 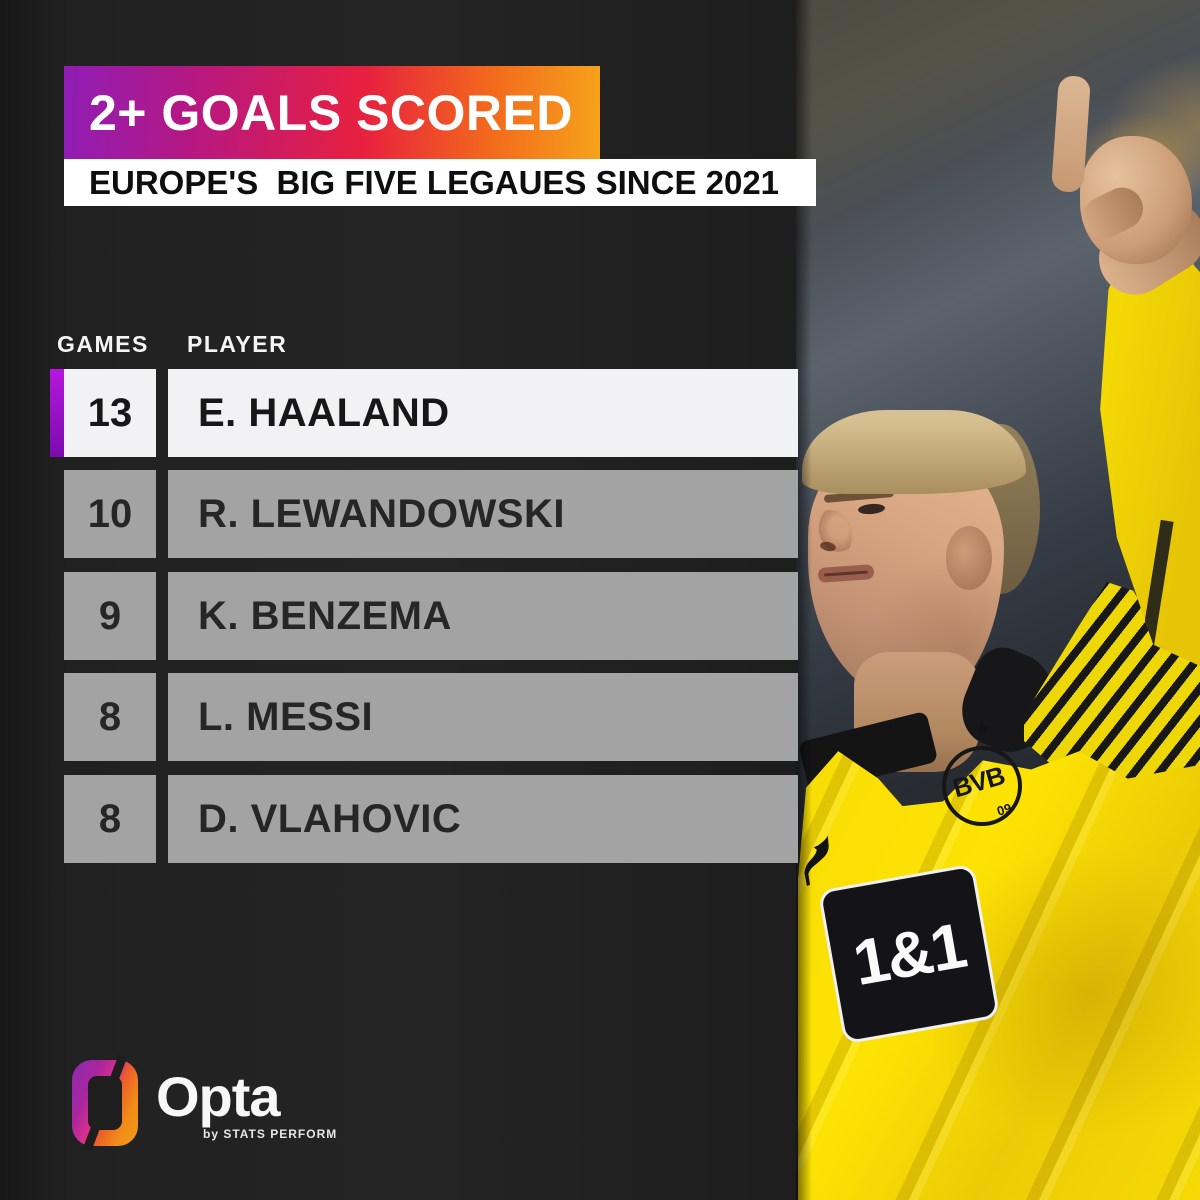 I want to click on table-row-haaland: 13 E. HAALAND, so click(x=424, y=413).